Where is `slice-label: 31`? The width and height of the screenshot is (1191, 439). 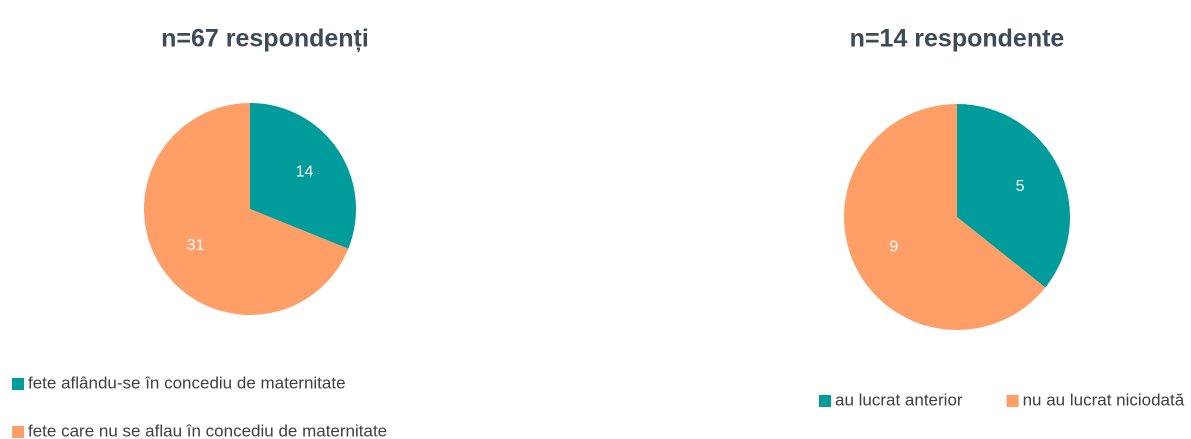
slice-label: 31 is located at coordinates (196, 245).